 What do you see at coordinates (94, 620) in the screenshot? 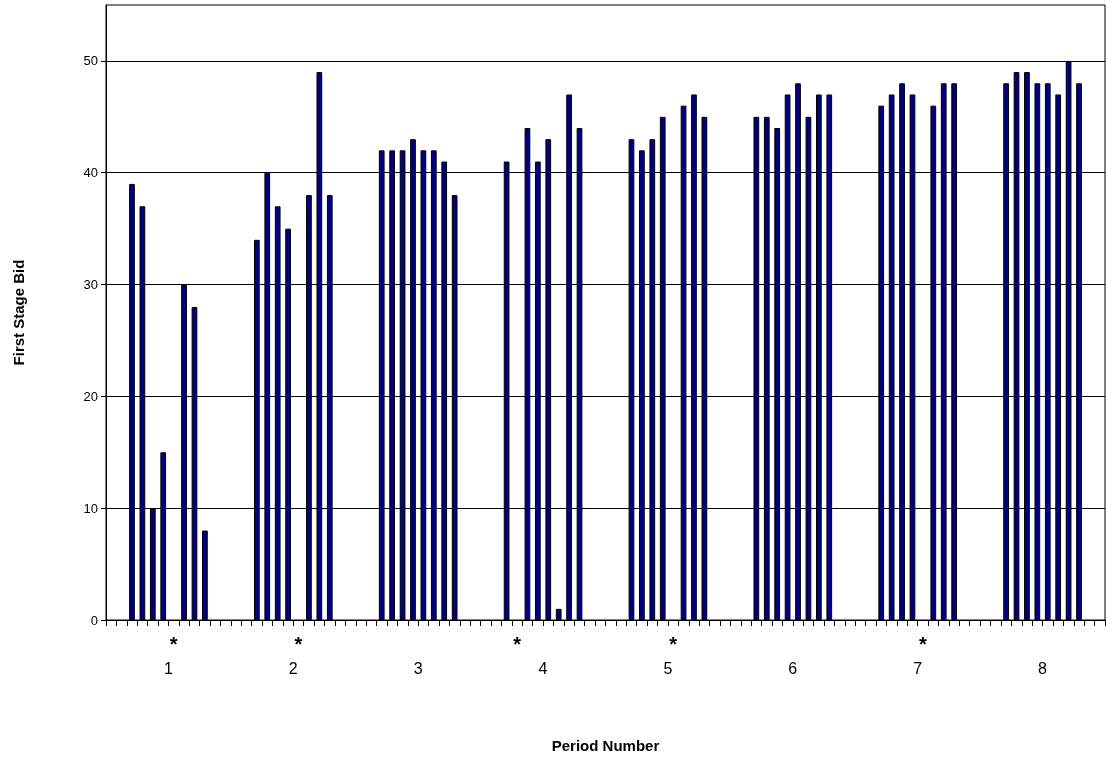
I see `y-tick-label: 0` at bounding box center [94, 620].